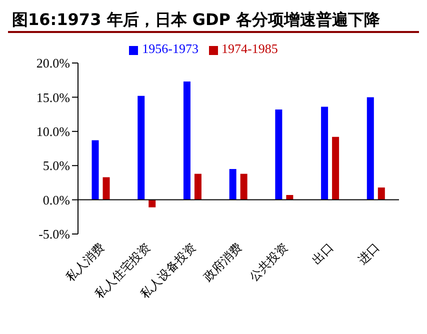 This screenshot has width=427, height=334. I want to click on legend-label: 1956-1973, so click(170, 48).